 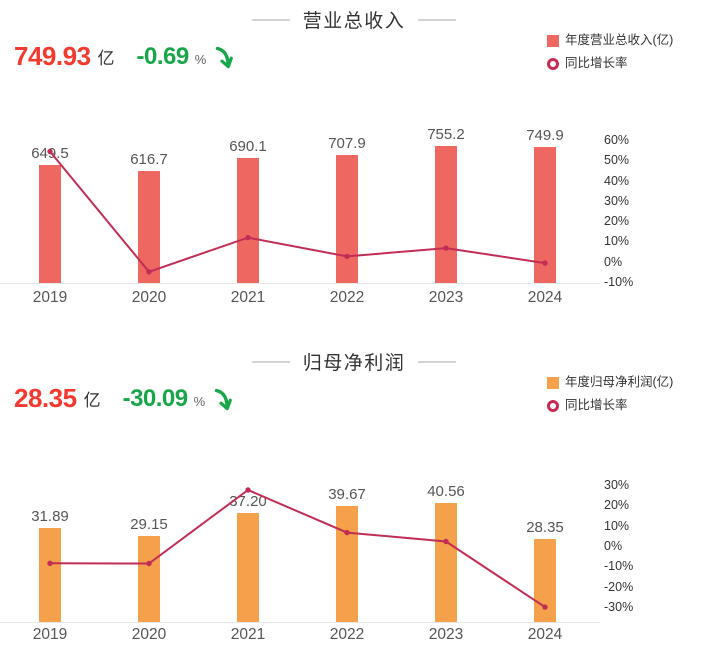 What do you see at coordinates (619, 606) in the screenshot?
I see `y-axis-tick-label: -30%` at bounding box center [619, 606].